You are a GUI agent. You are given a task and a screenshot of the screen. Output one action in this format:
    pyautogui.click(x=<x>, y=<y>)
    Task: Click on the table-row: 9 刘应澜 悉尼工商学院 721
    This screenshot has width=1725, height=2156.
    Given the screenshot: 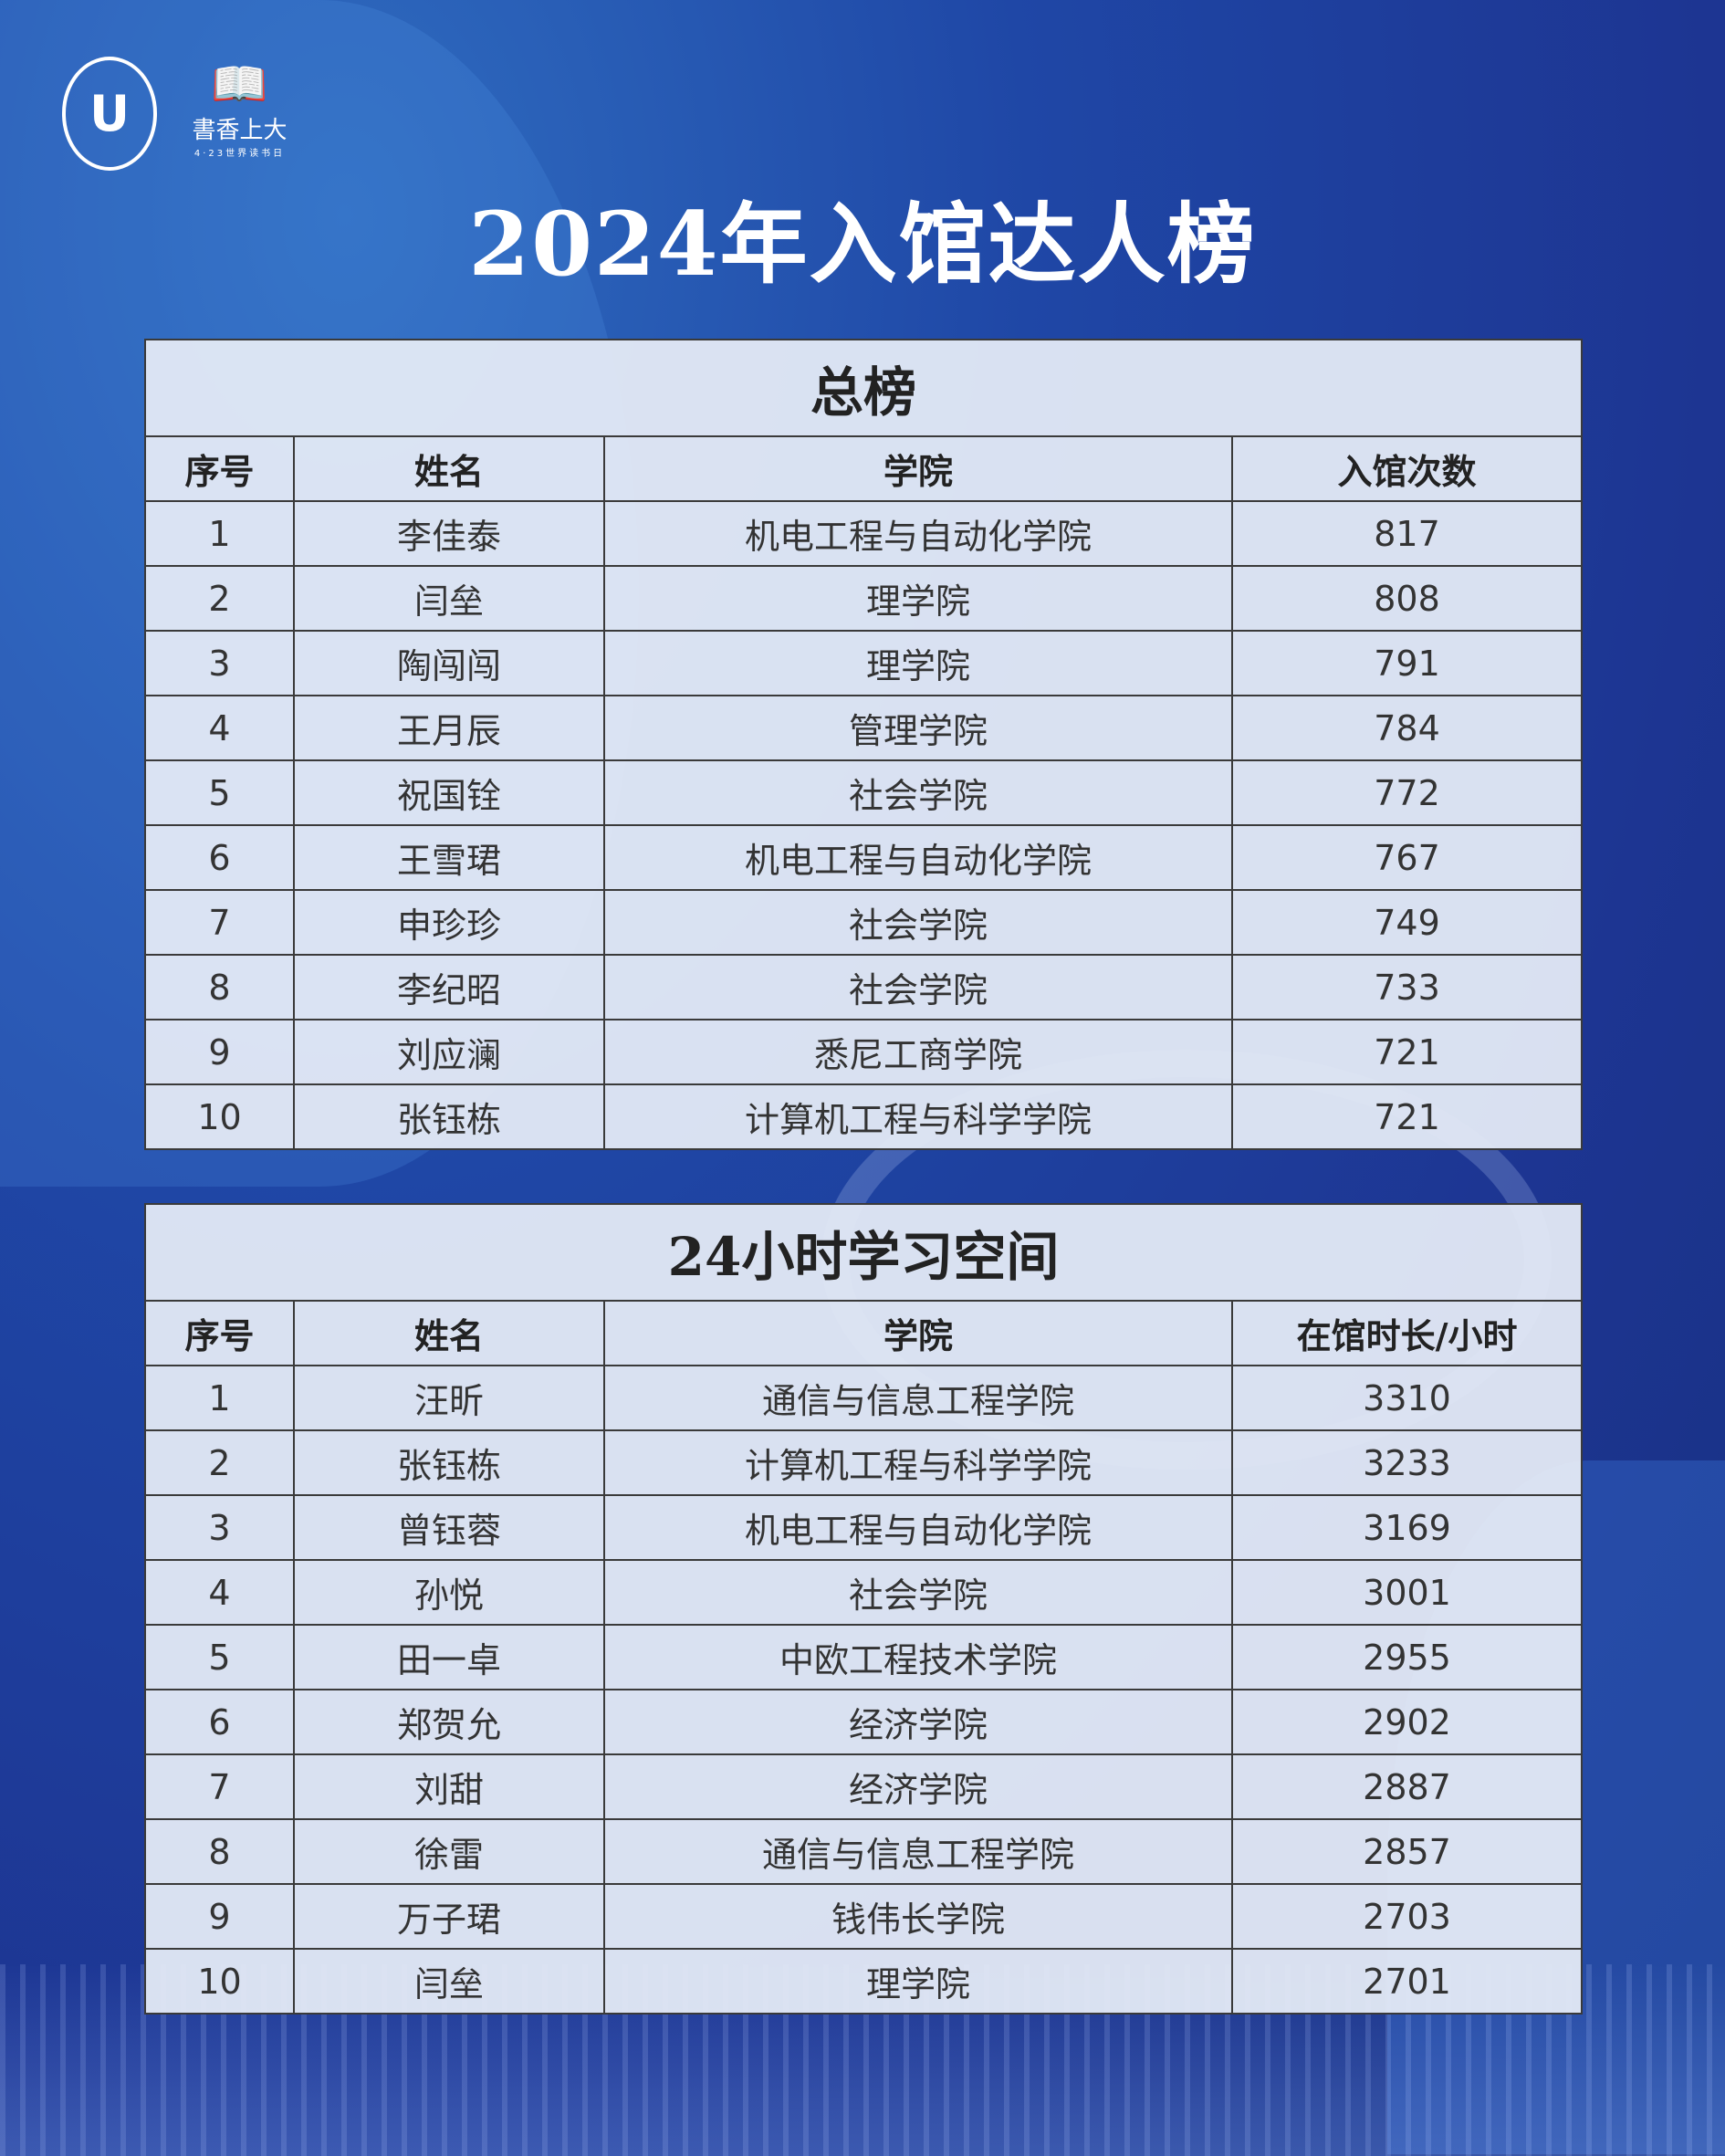 What is the action you would take?
    pyautogui.click(x=864, y=1052)
    